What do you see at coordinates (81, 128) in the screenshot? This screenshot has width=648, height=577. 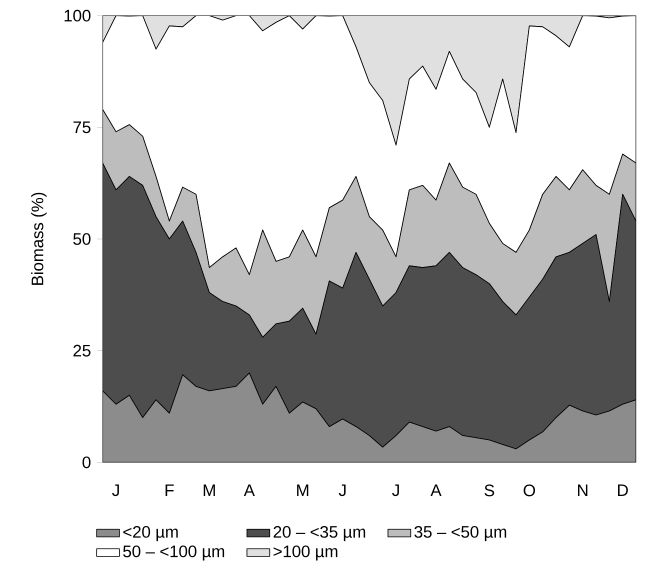 I see `y-tick-label: 75` at bounding box center [81, 128].